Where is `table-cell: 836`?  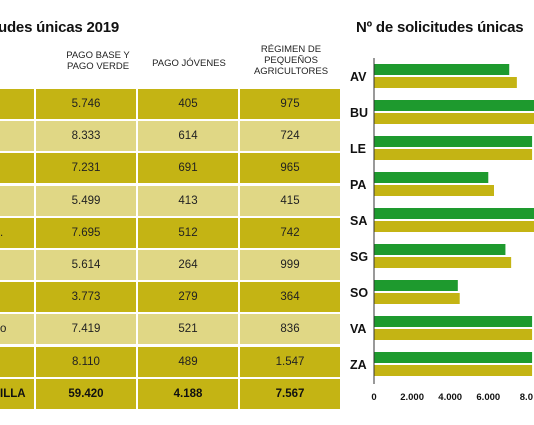
table-cell: 836 is located at coordinates (290, 329).